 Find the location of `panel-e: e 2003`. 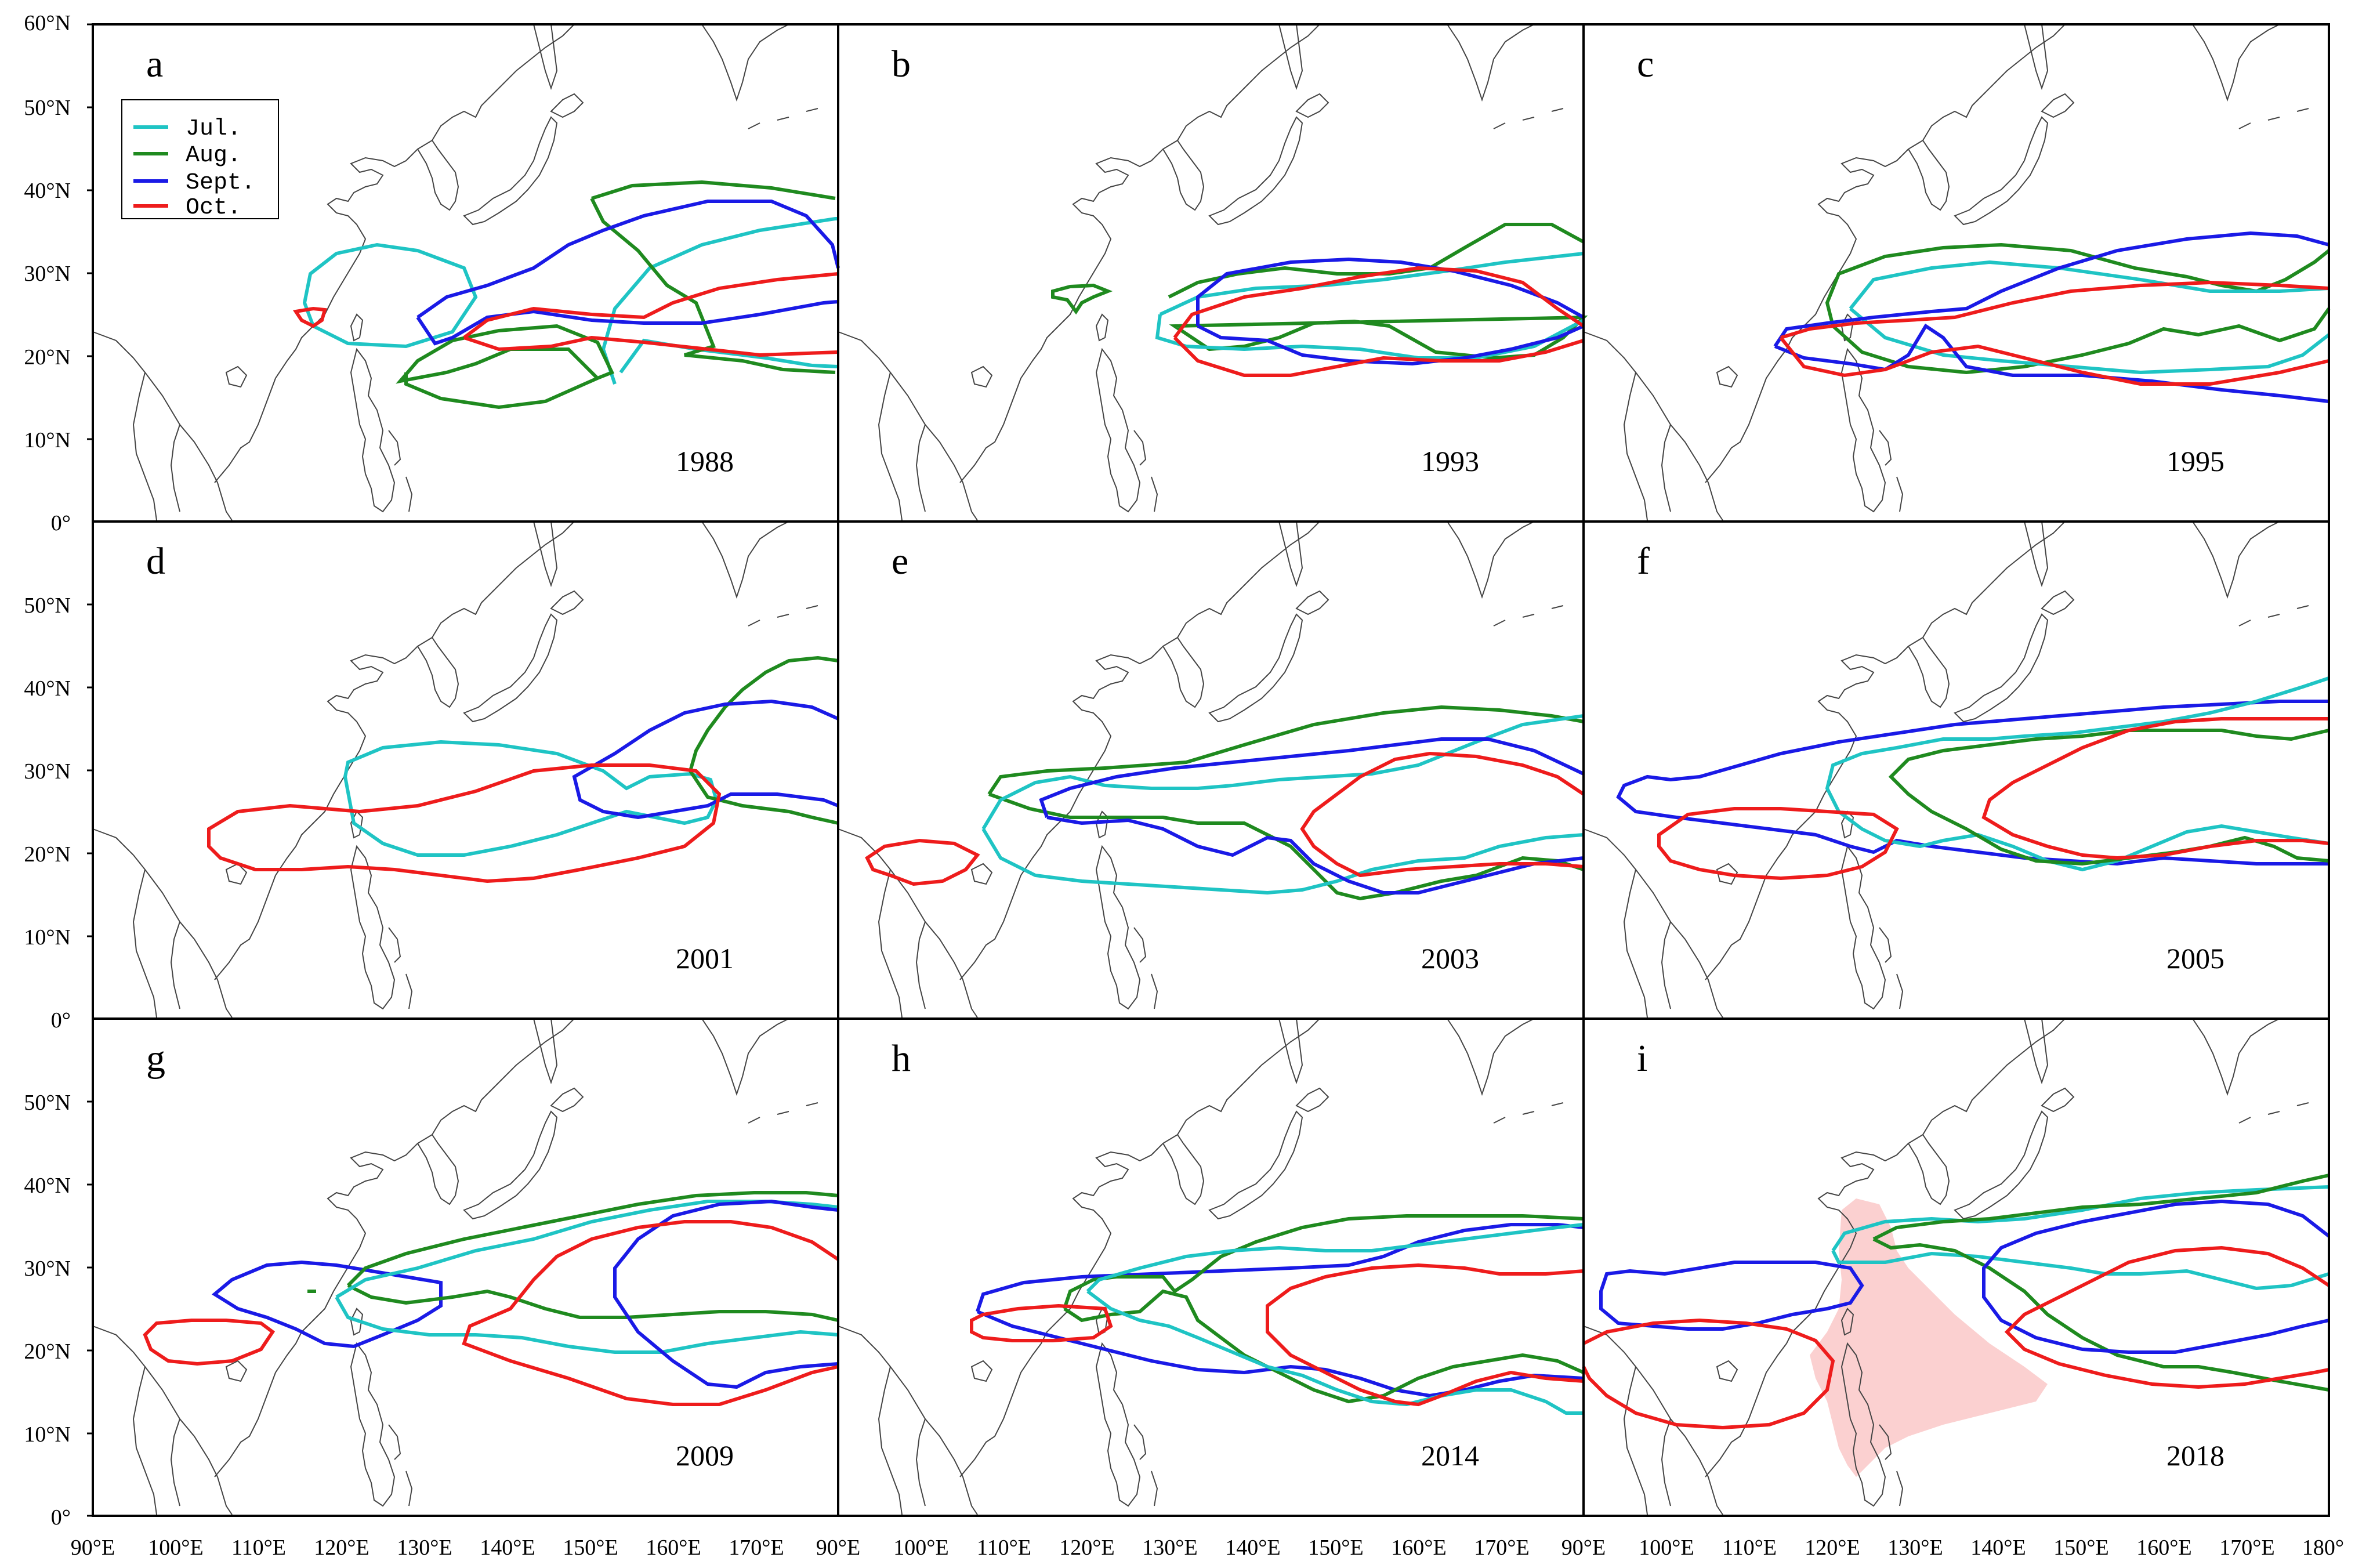

panel-e: e 2003 is located at coordinates (1211, 769).